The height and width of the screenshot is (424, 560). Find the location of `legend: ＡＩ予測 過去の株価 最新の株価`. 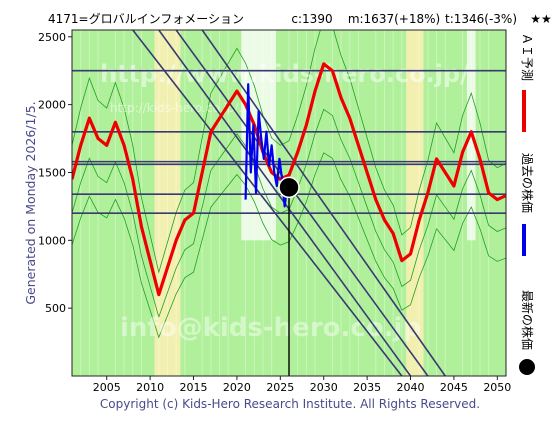

legend: ＡＩ予測 過去の株価 最新の株価 is located at coordinates (527, 204).